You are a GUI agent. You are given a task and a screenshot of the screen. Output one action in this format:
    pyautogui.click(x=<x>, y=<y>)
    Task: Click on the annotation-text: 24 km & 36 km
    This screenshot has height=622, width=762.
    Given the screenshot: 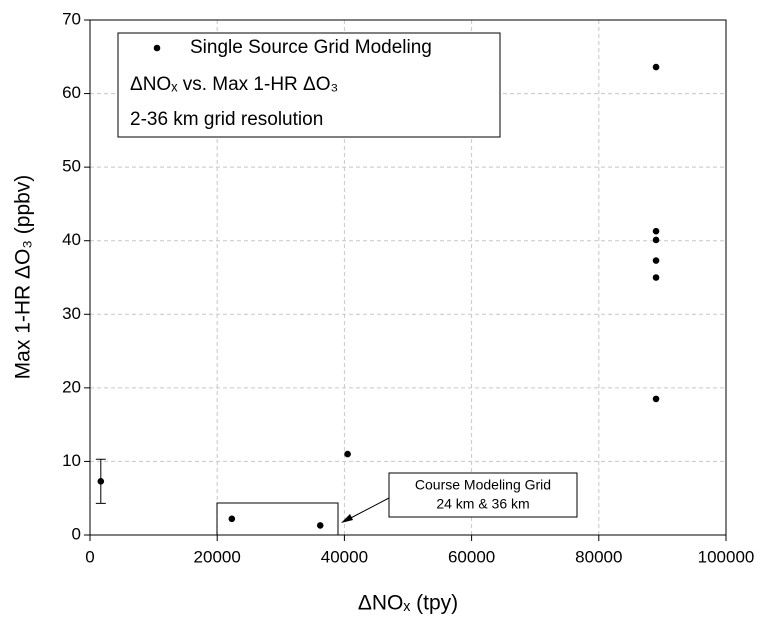 What is the action you would take?
    pyautogui.click(x=482, y=504)
    